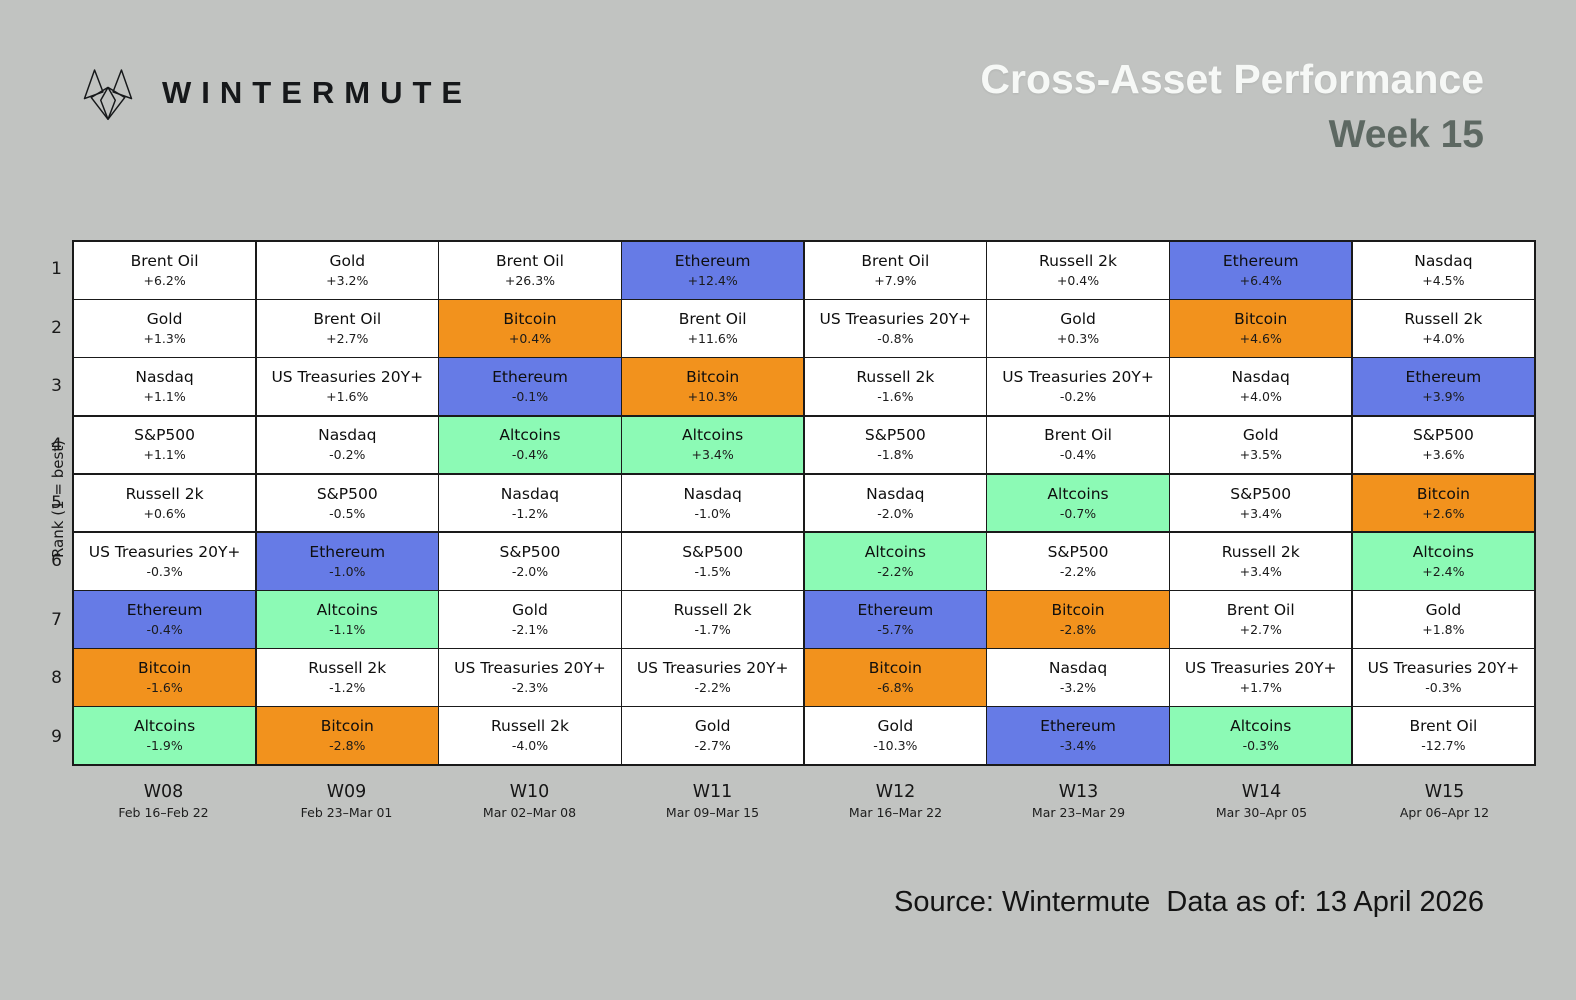 The height and width of the screenshot is (1000, 1576). I want to click on asset-return-value: -12.7%, so click(1443, 746).